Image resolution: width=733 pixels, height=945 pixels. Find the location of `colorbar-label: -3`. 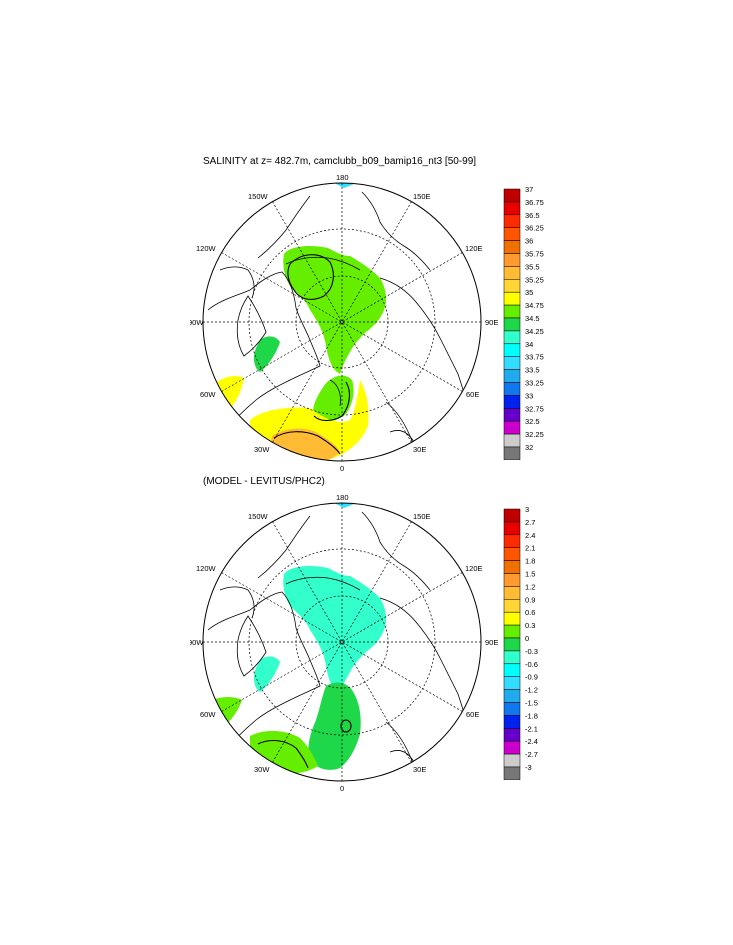

colorbar-label: -3 is located at coordinates (528, 767).